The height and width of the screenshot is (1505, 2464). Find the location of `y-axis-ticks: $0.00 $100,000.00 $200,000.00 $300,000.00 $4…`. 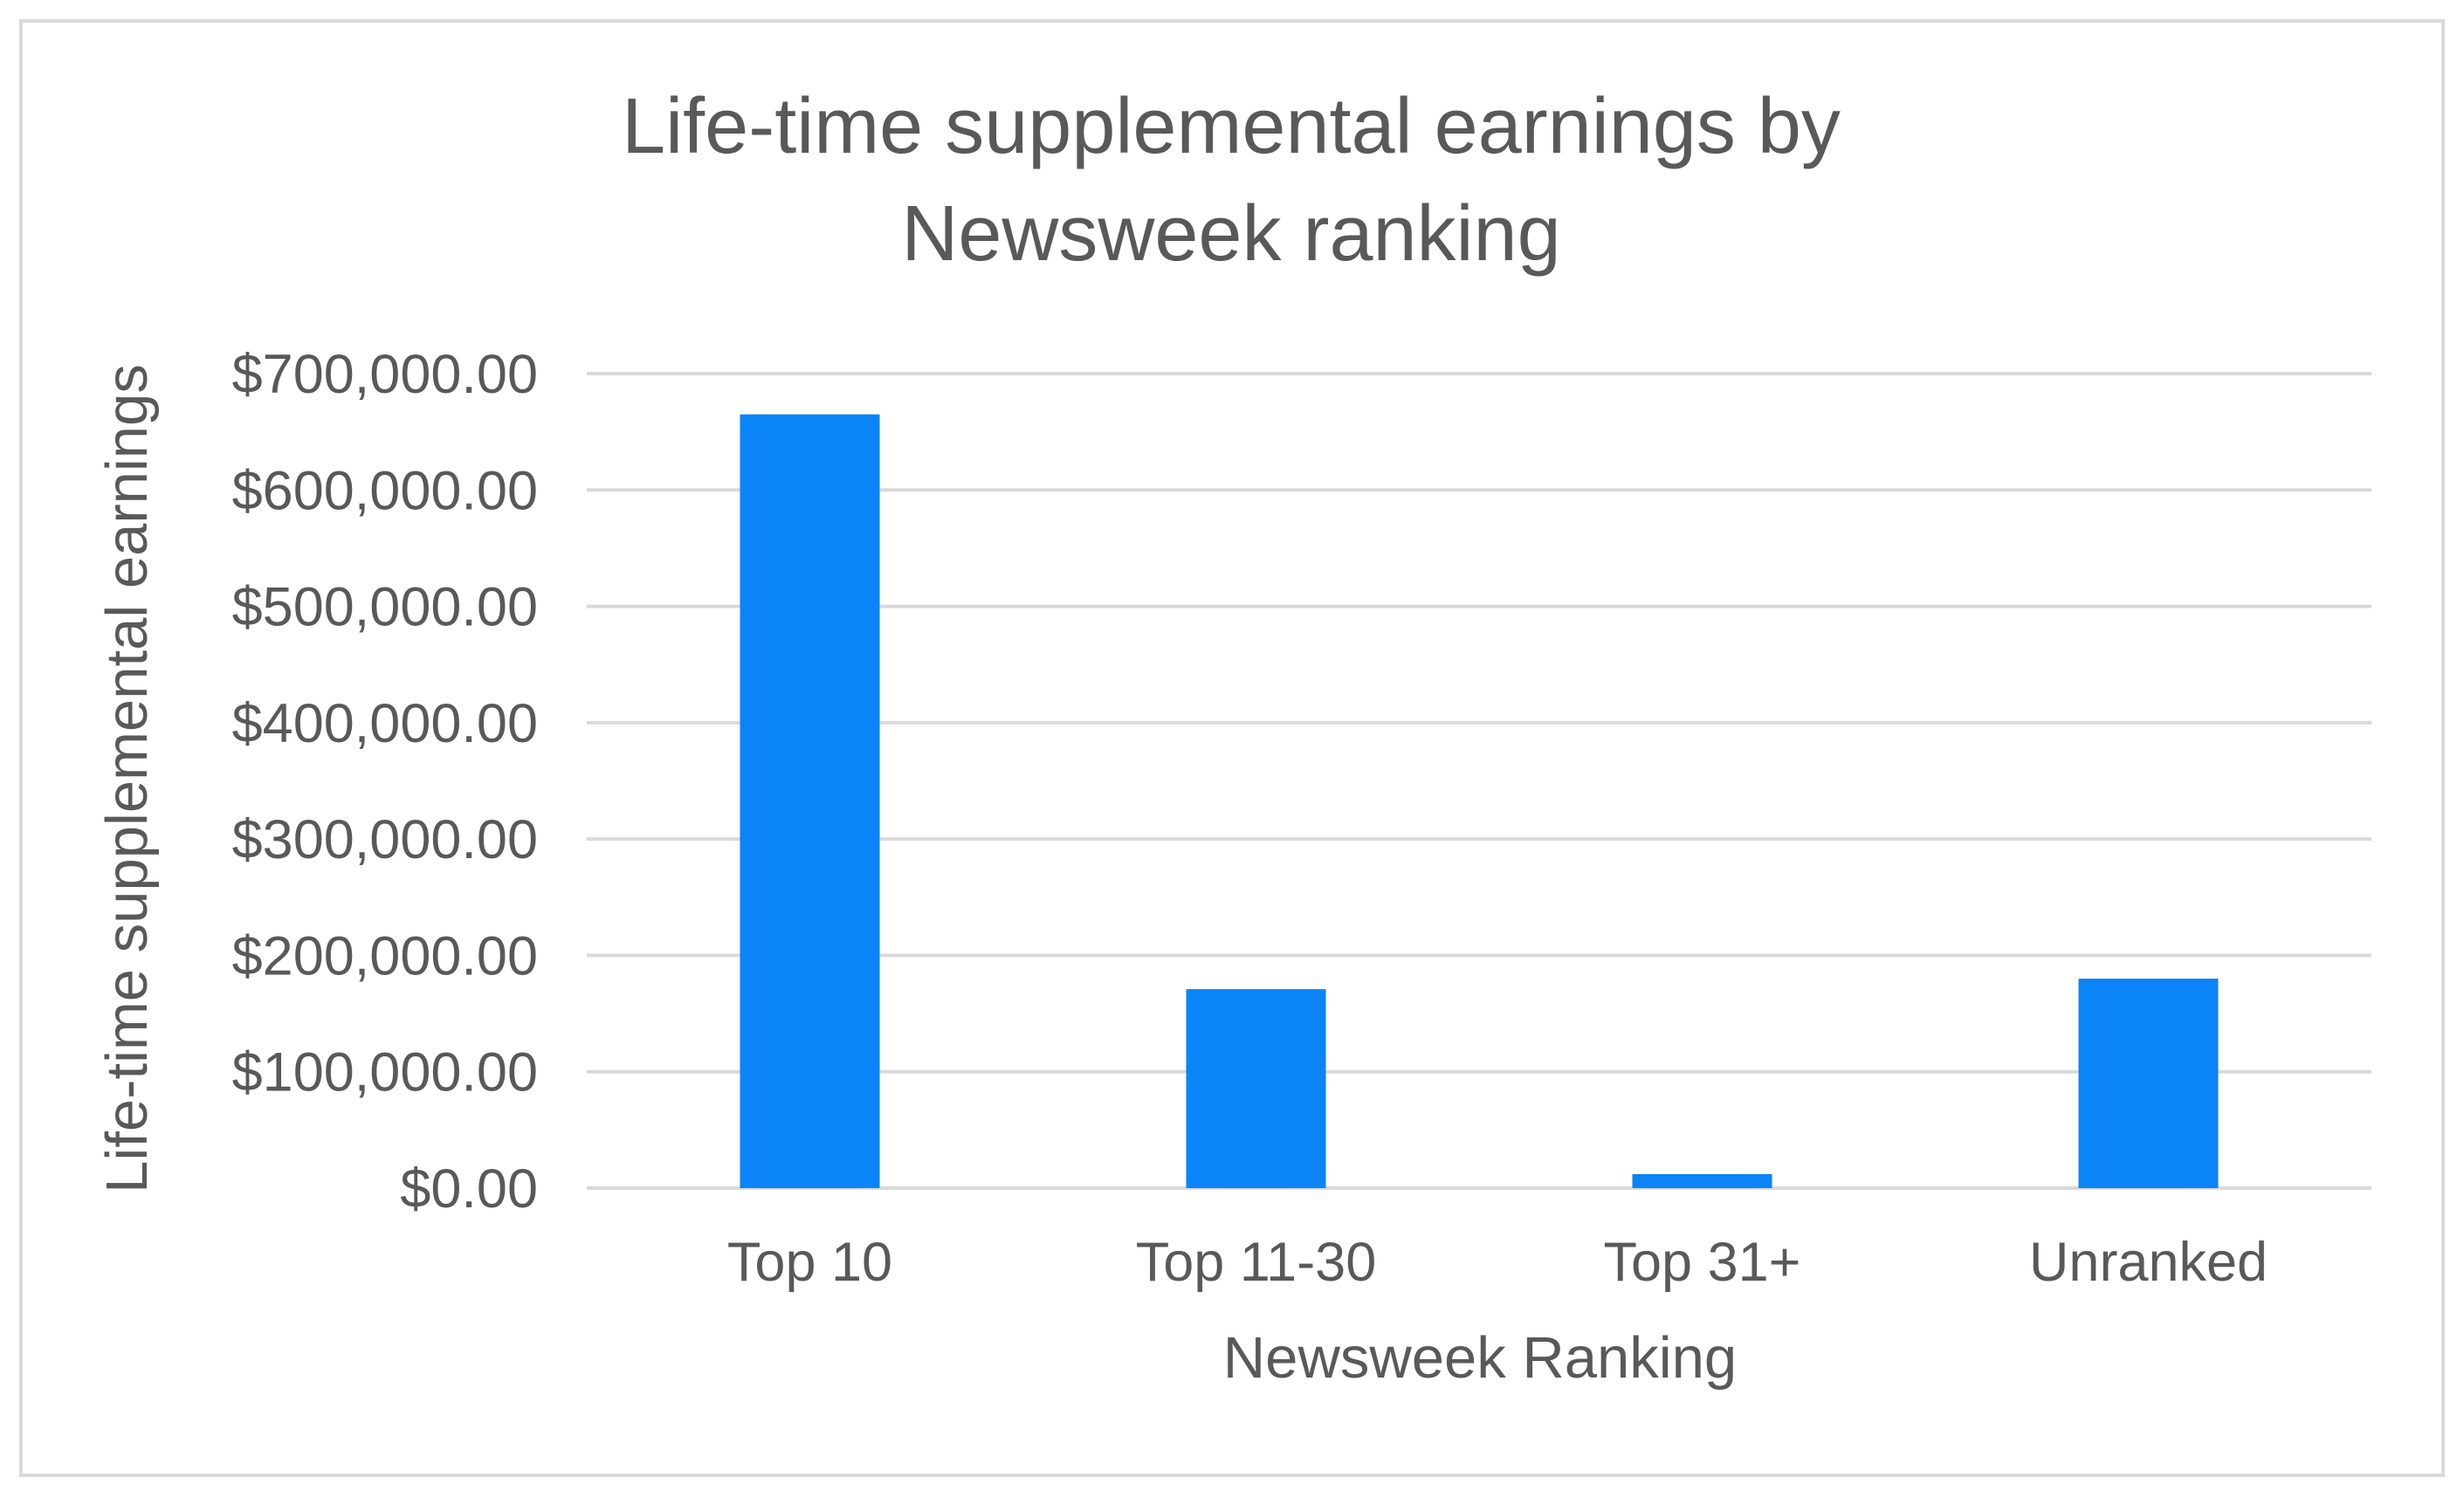

y-axis-ticks: $0.00 $100,000.00 $200,000.00 $300,000.00 $4… is located at coordinates (385, 782).